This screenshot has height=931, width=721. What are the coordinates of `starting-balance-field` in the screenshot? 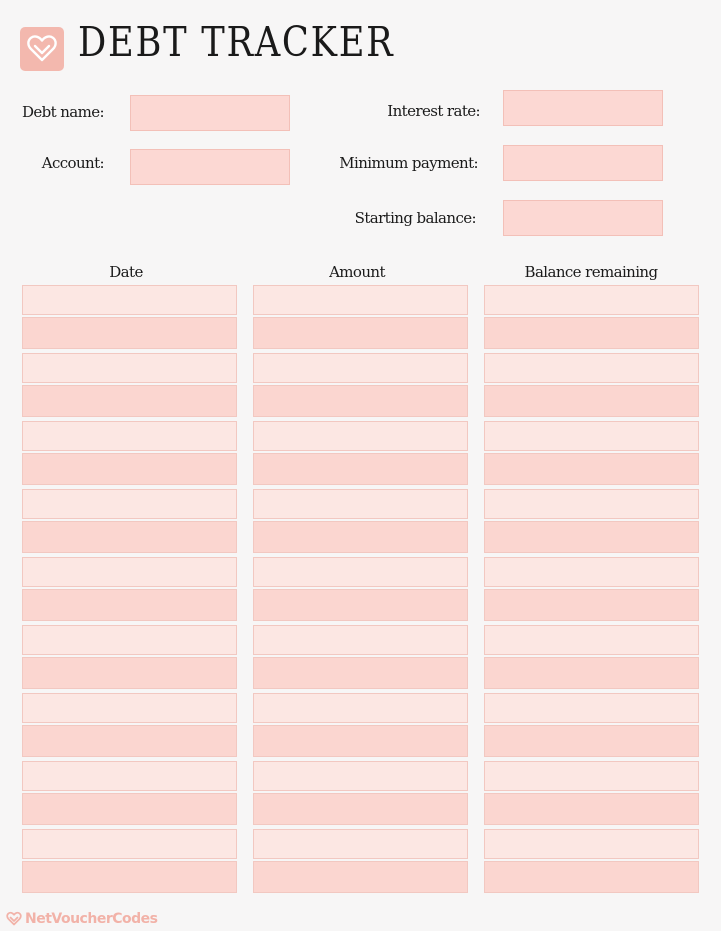 It's located at (583, 218).